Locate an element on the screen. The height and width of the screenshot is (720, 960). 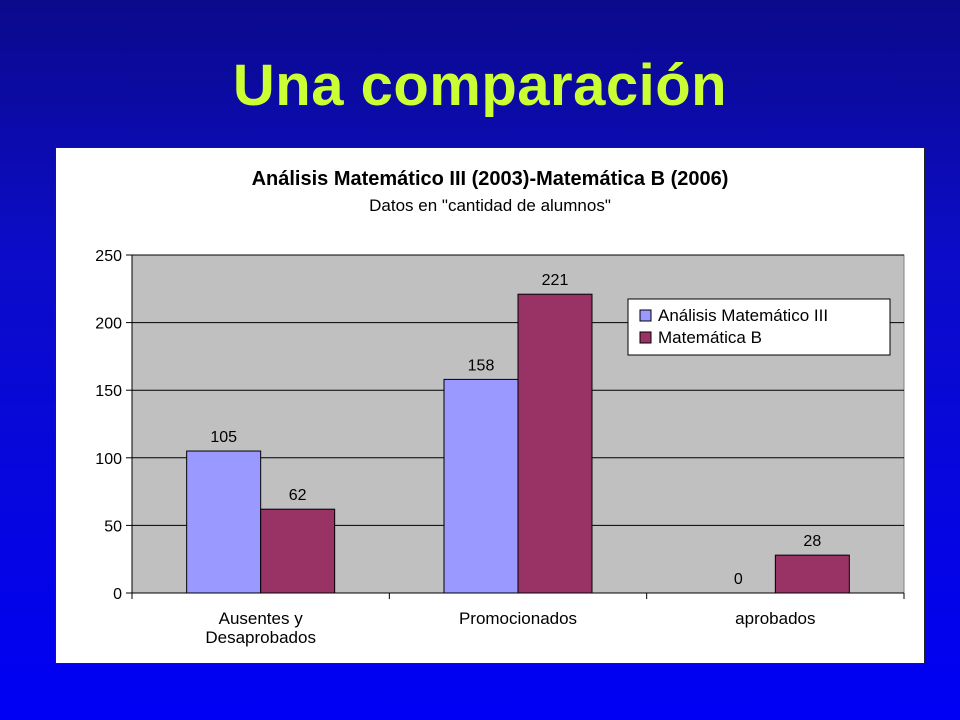
data-label: 62 is located at coordinates (298, 495).